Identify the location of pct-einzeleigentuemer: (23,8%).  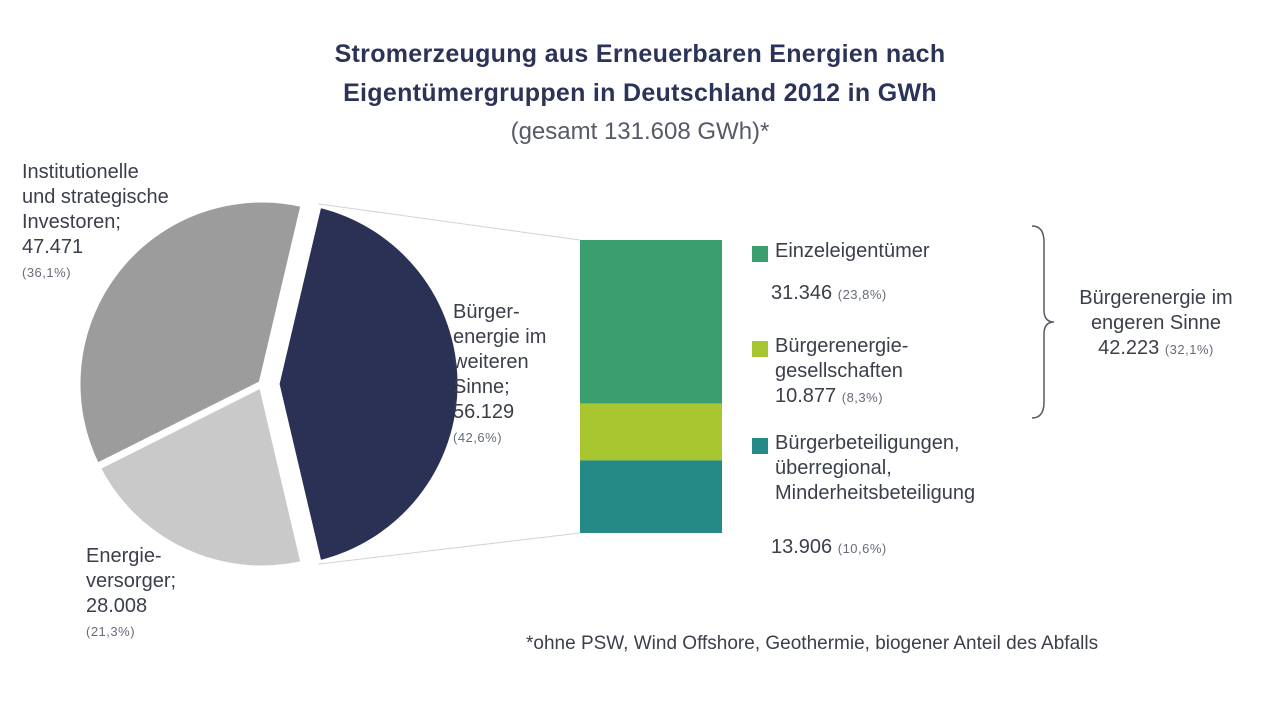
(862, 294).